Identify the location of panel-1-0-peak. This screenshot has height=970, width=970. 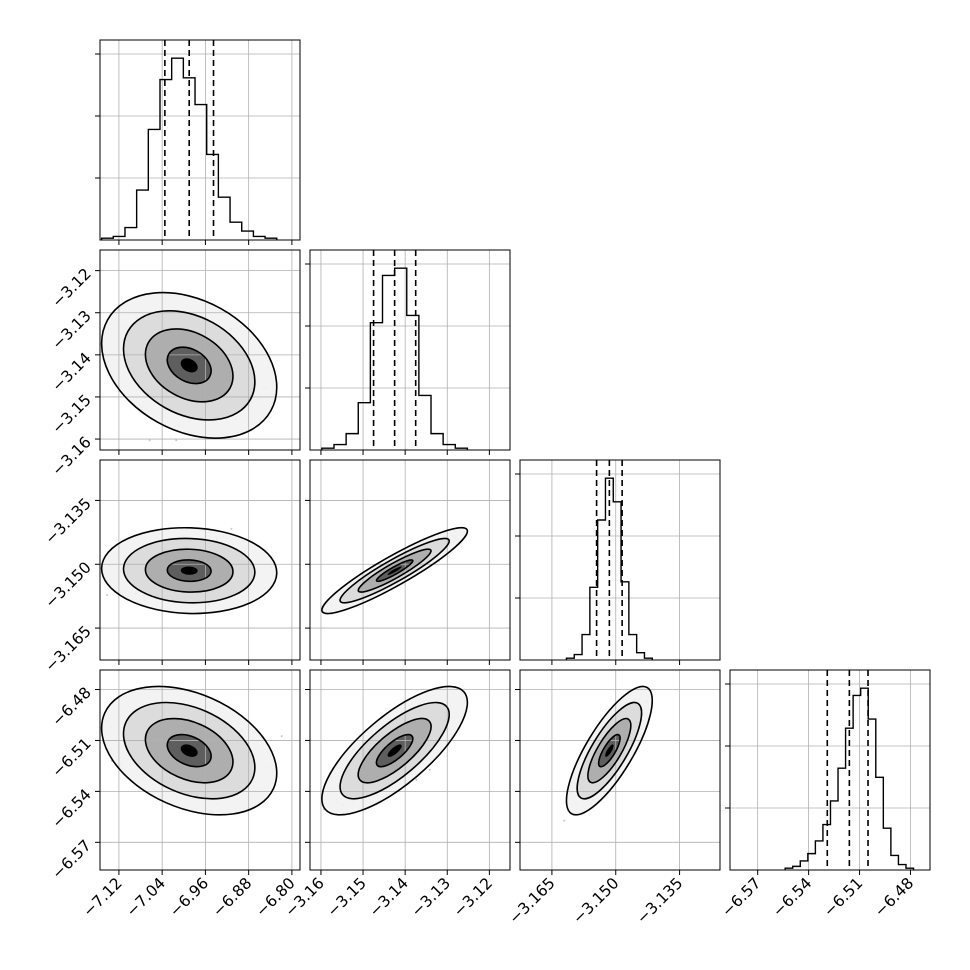
(189, 365).